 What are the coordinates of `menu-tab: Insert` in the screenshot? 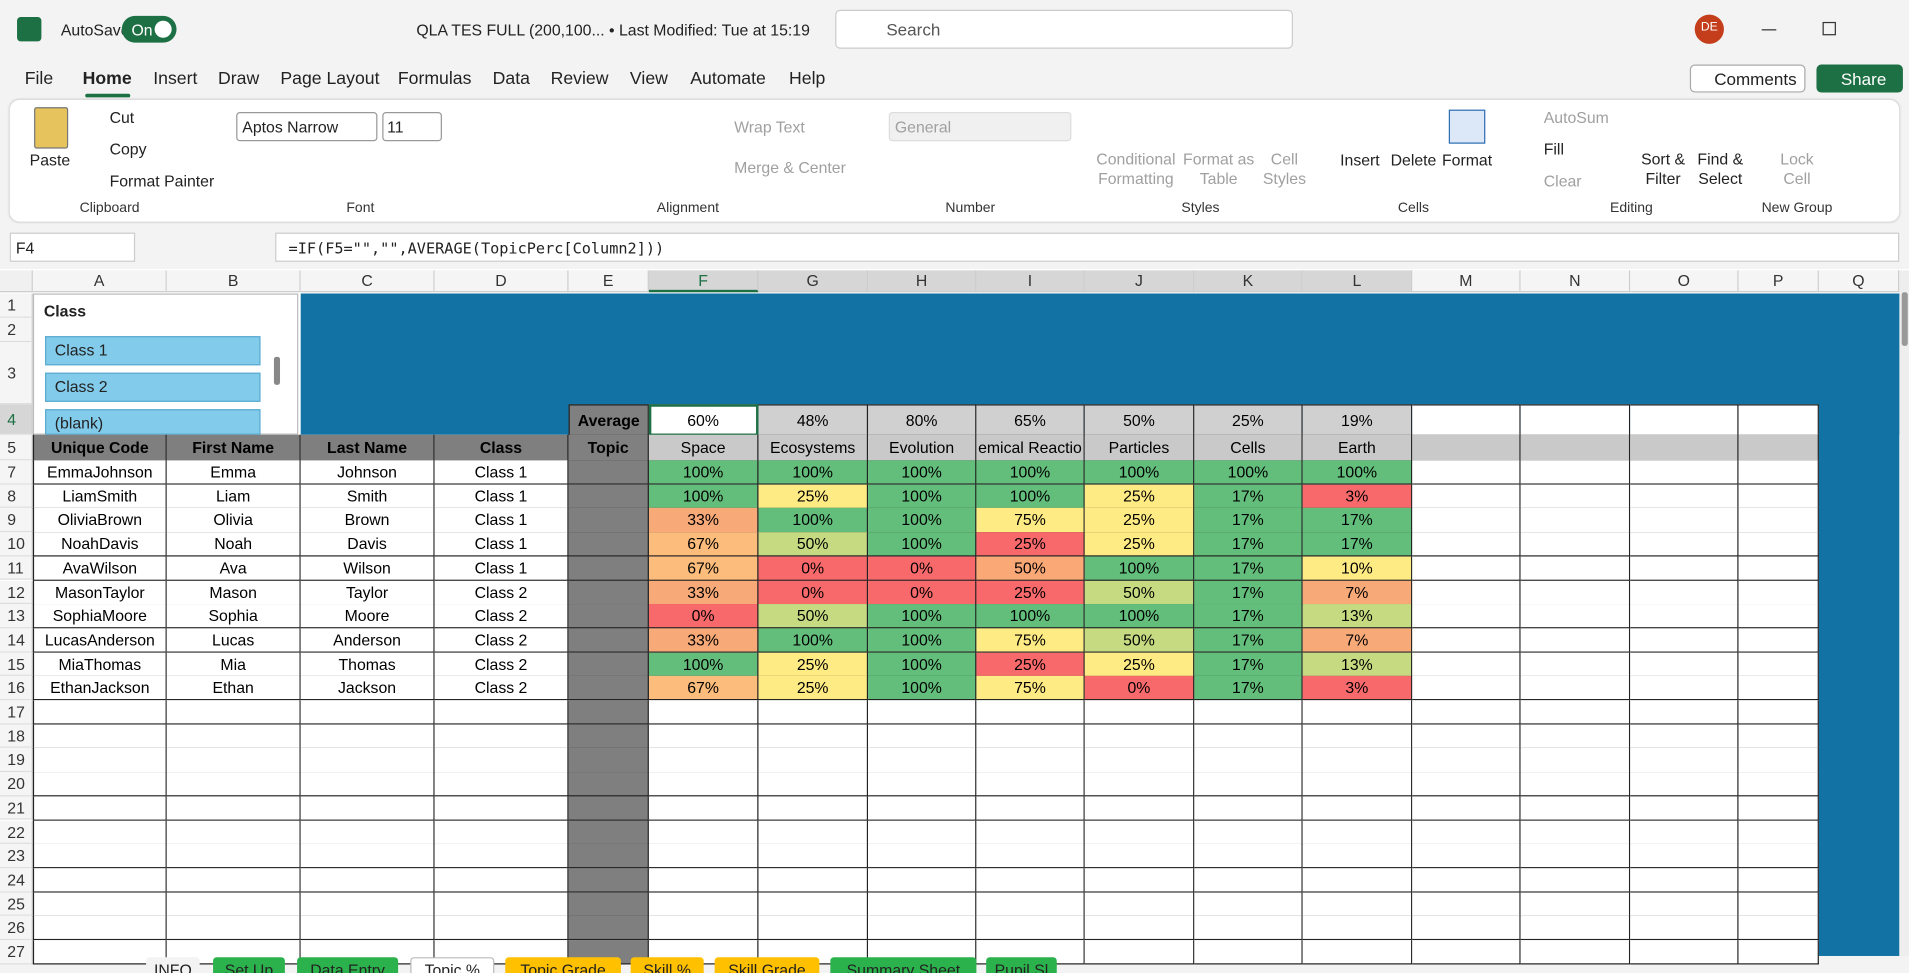 It's located at (175, 79).